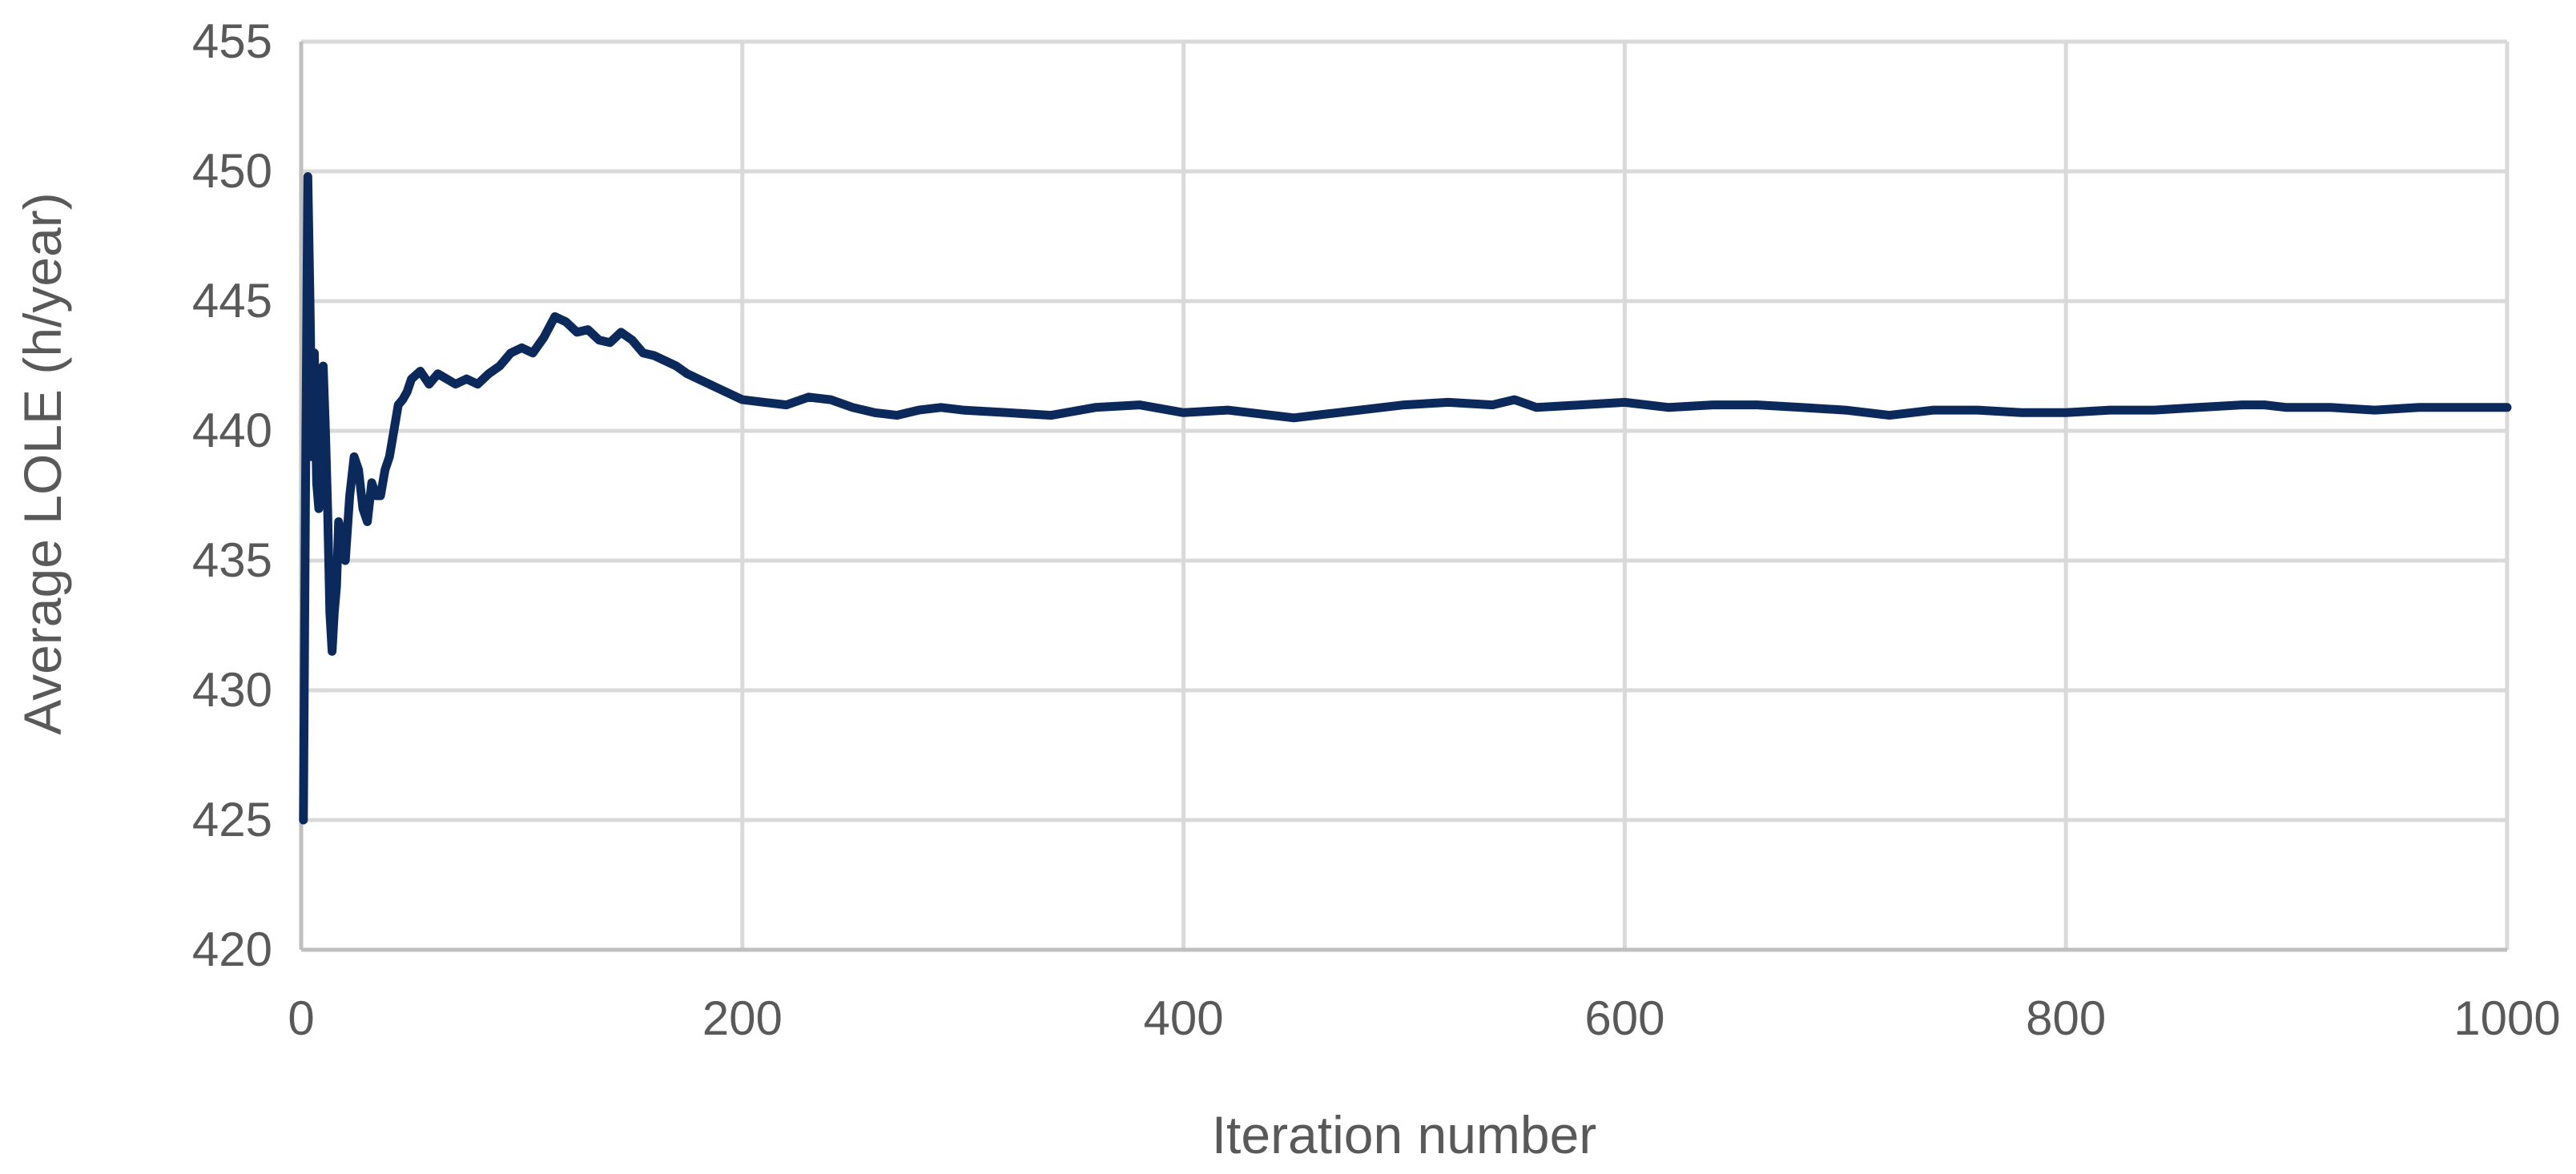  I want to click on y-tick-label: 435, so click(232, 560).